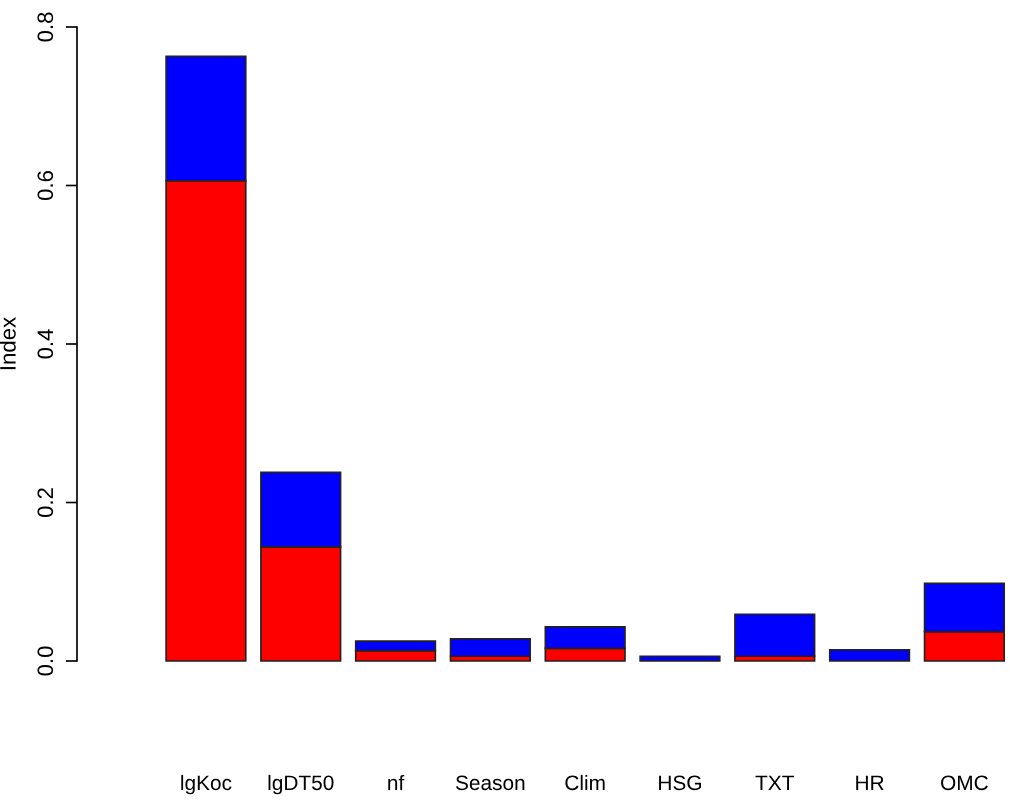 This screenshot has height=807, width=1010. I want to click on y-tick-label: 0.0, so click(45, 661).